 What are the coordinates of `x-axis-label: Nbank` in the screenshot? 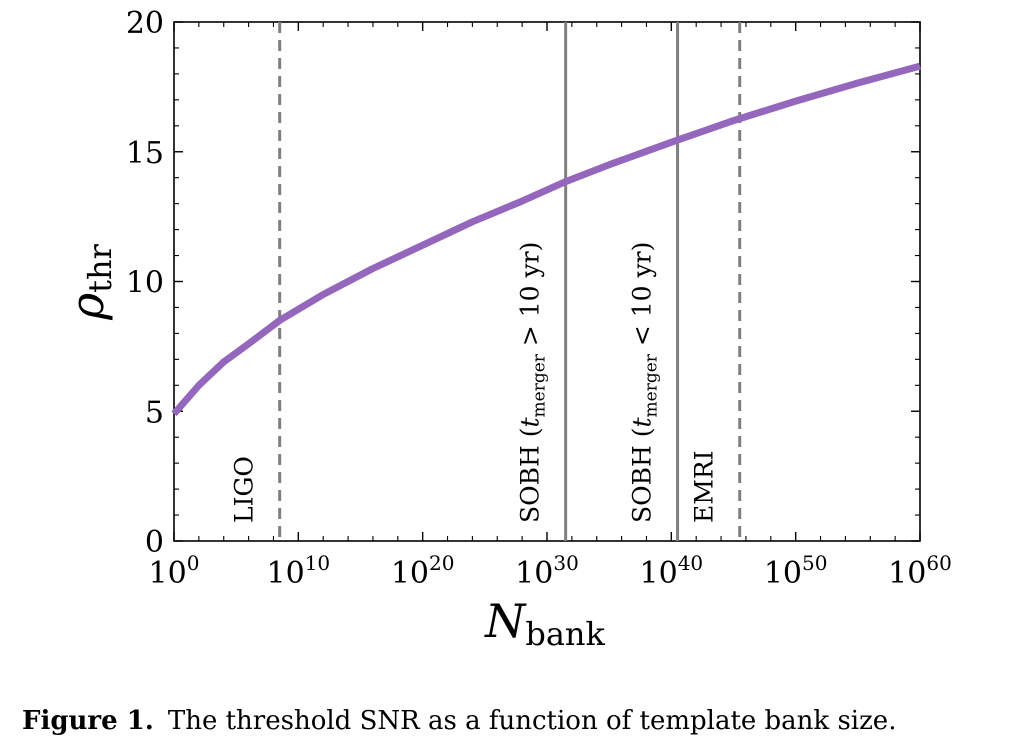 It's located at (544, 623).